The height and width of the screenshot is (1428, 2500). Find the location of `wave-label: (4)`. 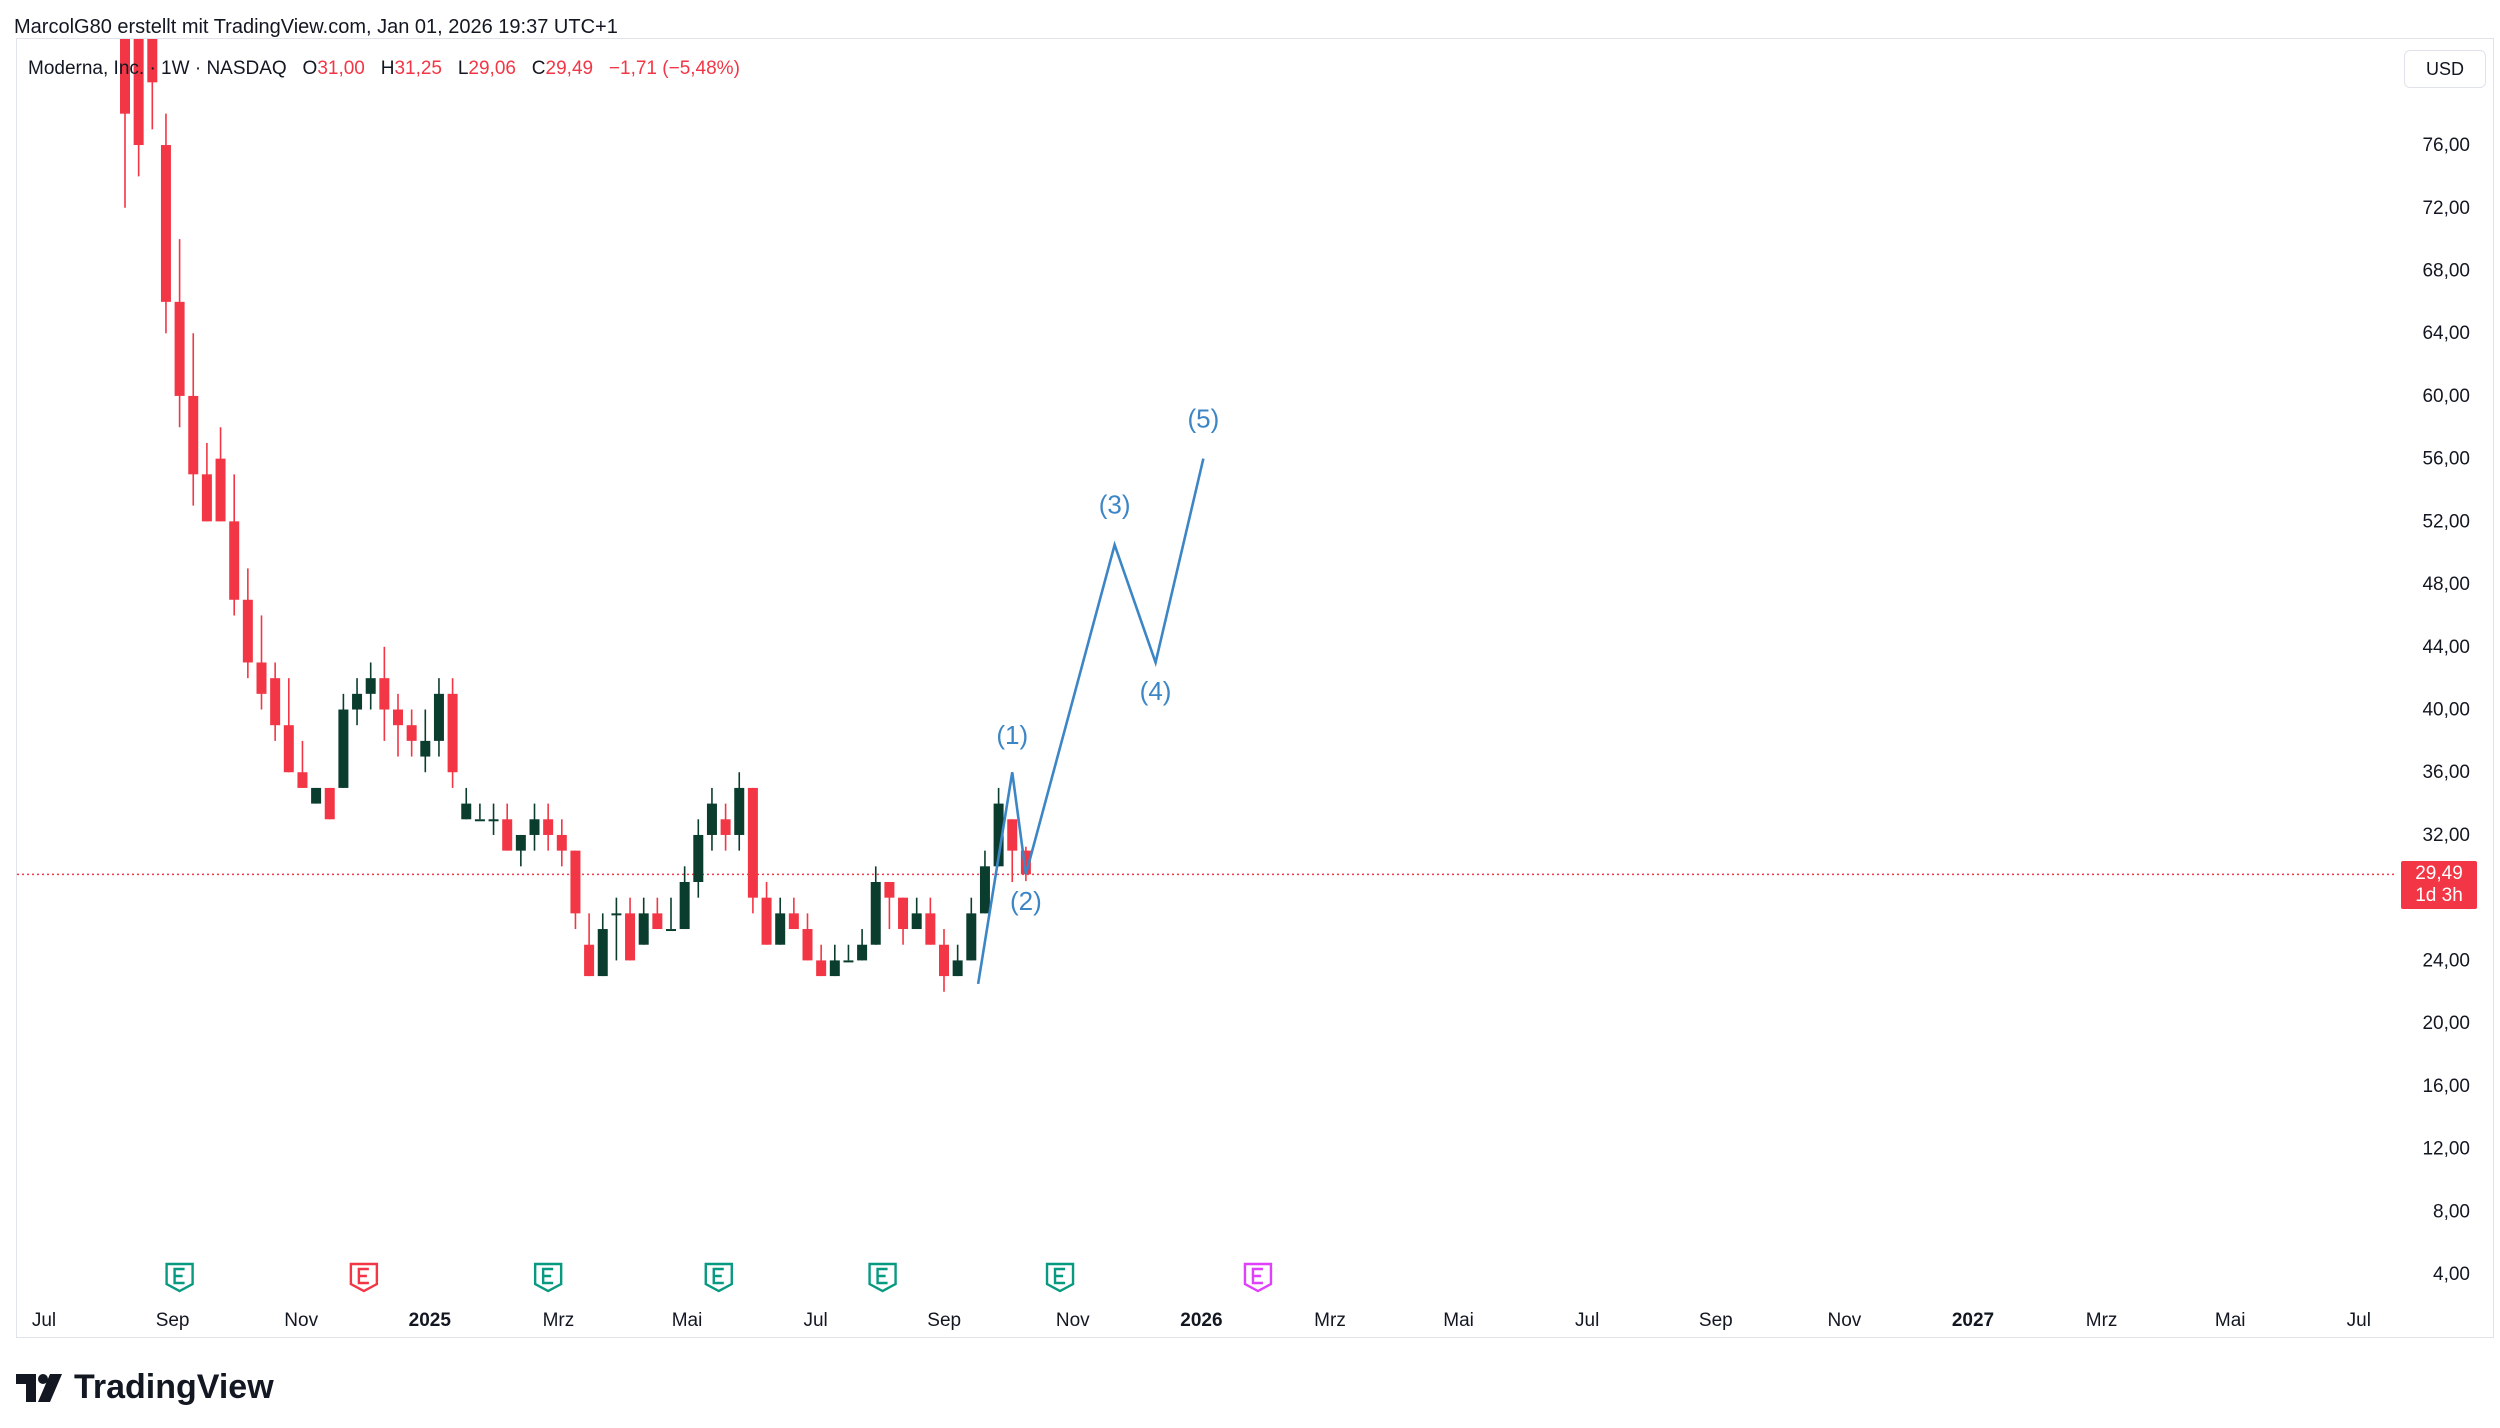

wave-label: (4) is located at coordinates (1156, 691).